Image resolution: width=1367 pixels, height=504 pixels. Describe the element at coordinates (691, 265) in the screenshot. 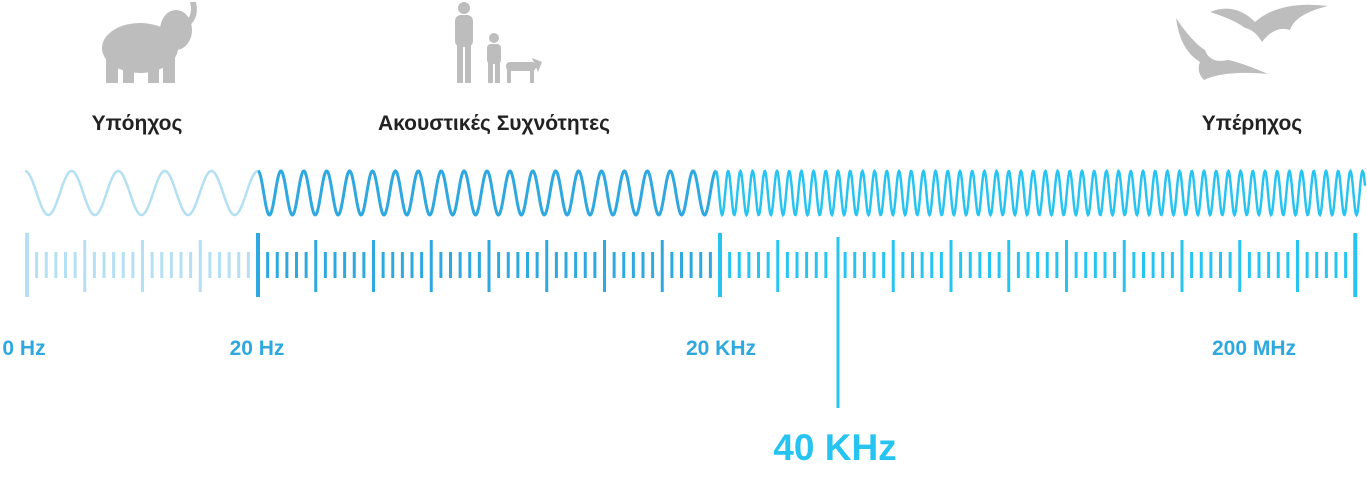

I see `ruler` at that location.